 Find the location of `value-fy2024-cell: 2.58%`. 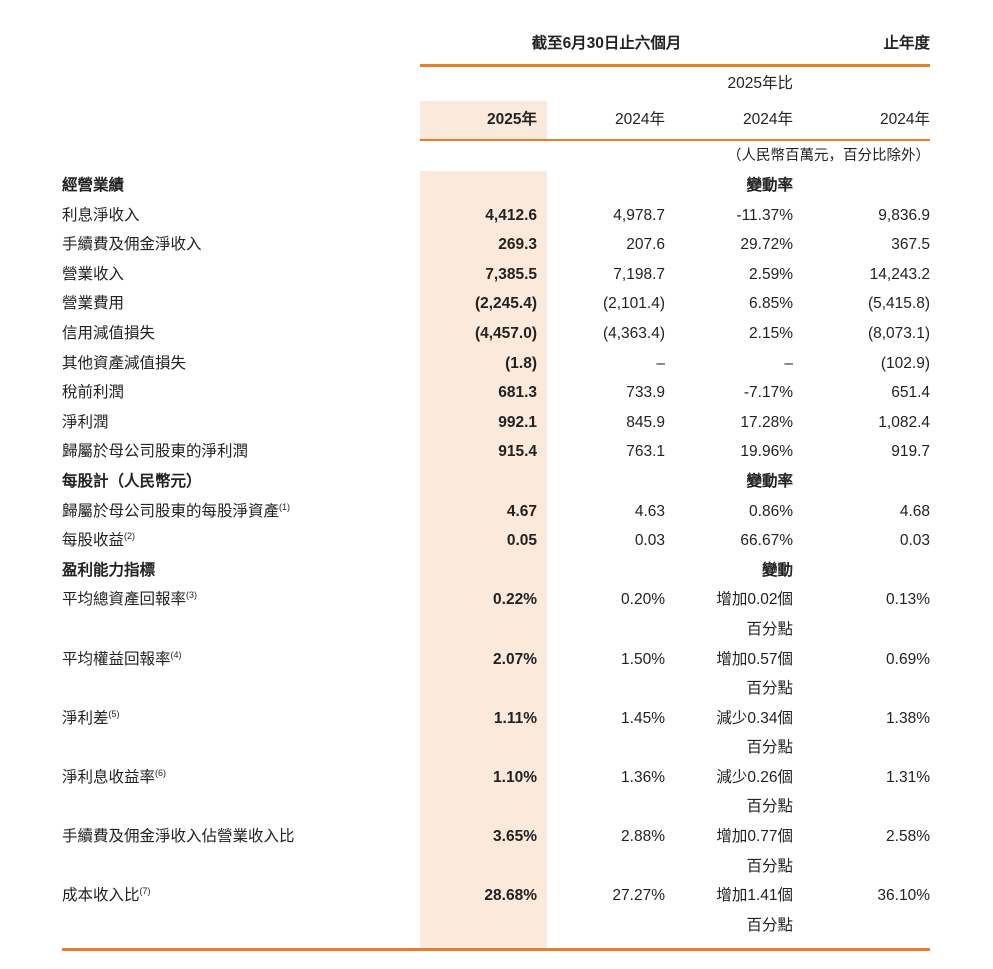

value-fy2024-cell: 2.58% is located at coordinates (908, 837).